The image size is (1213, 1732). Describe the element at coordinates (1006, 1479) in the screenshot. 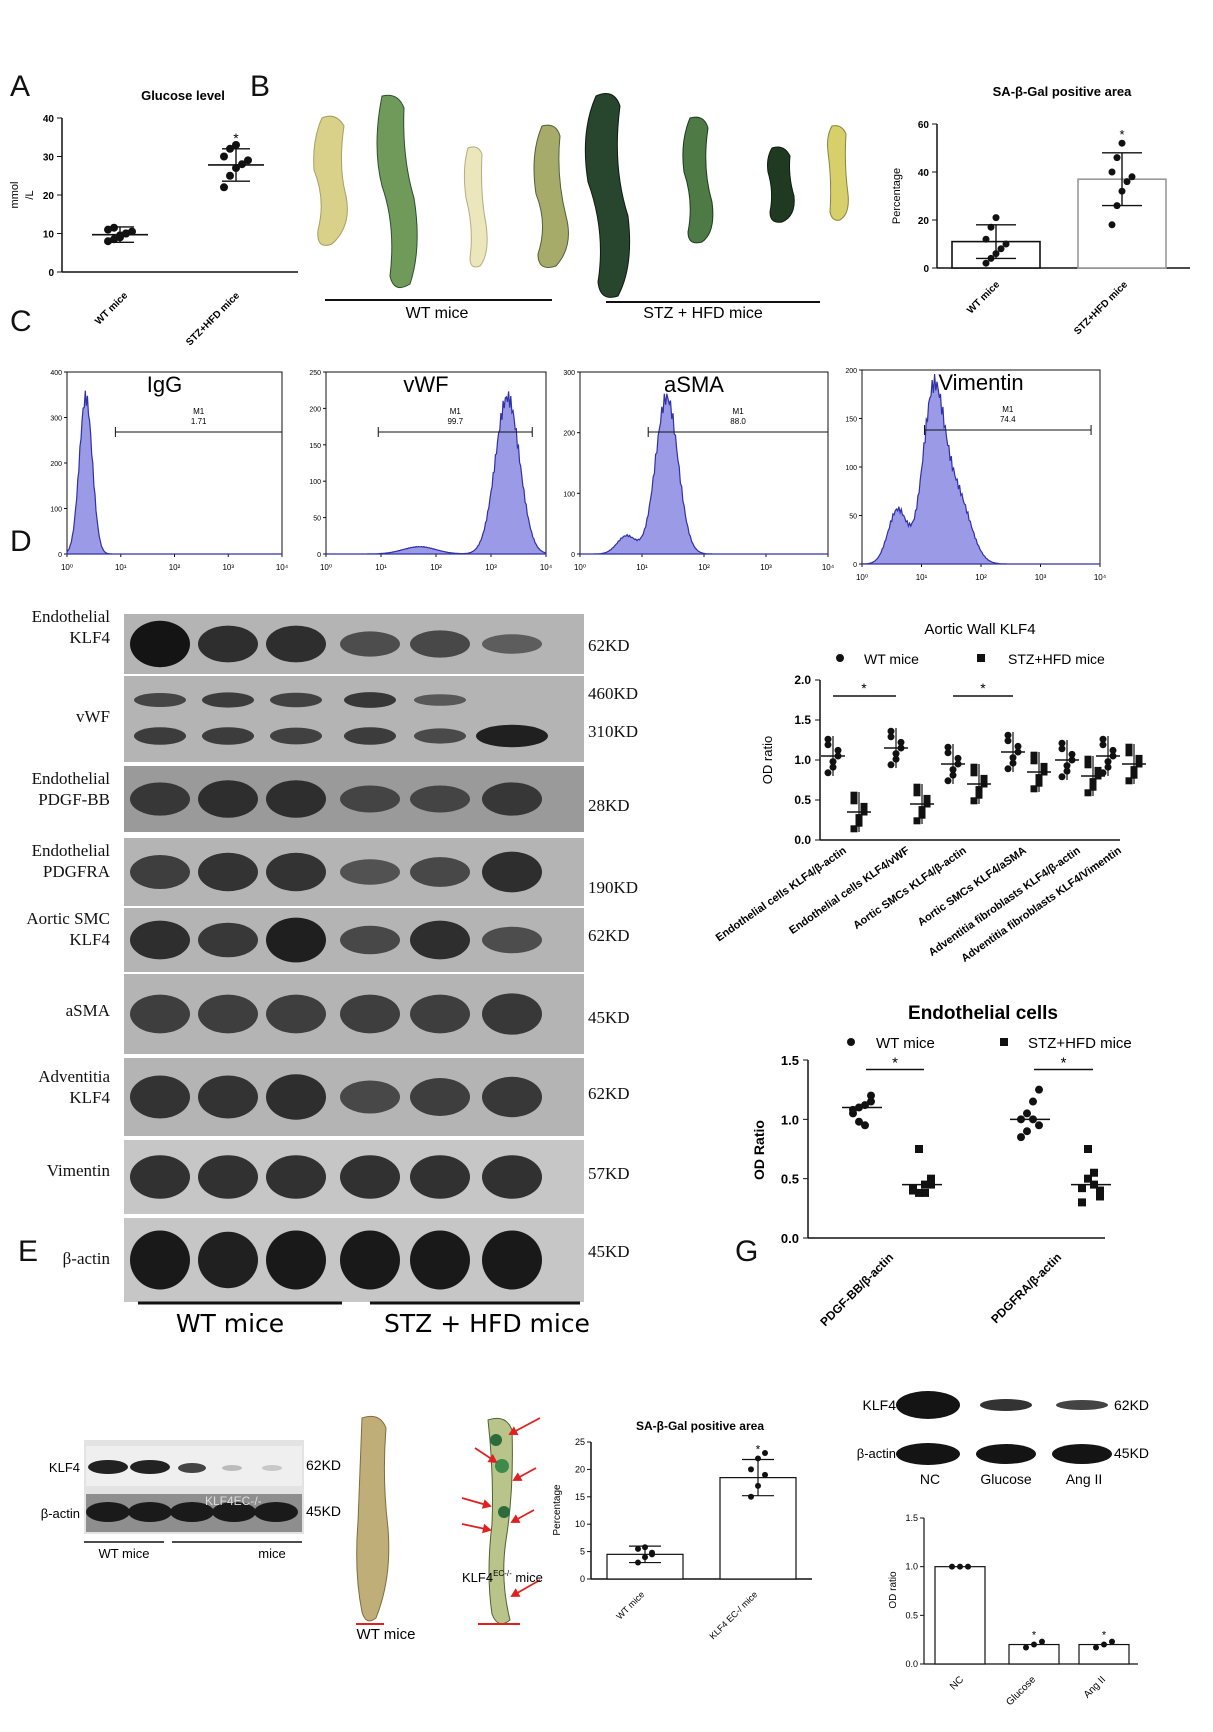

I see `panel-g-lane-glucose: Glucose` at that location.